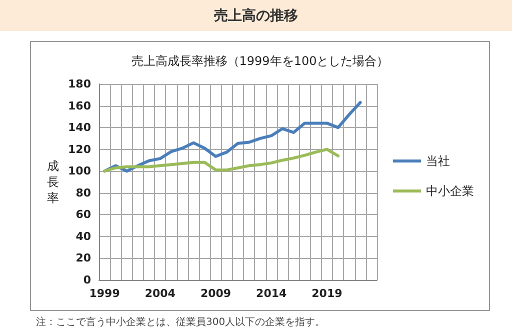  What do you see at coordinates (84, 193) in the screenshot?
I see `y-tick-label: 80` at bounding box center [84, 193].